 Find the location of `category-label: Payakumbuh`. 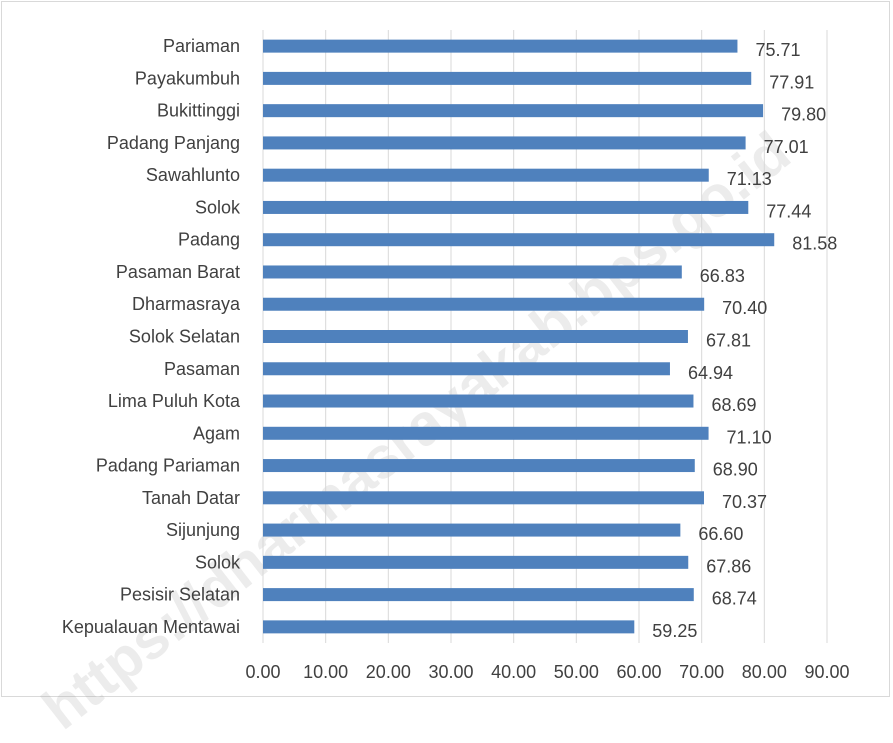

category-label: Payakumbuh is located at coordinates (187, 78).